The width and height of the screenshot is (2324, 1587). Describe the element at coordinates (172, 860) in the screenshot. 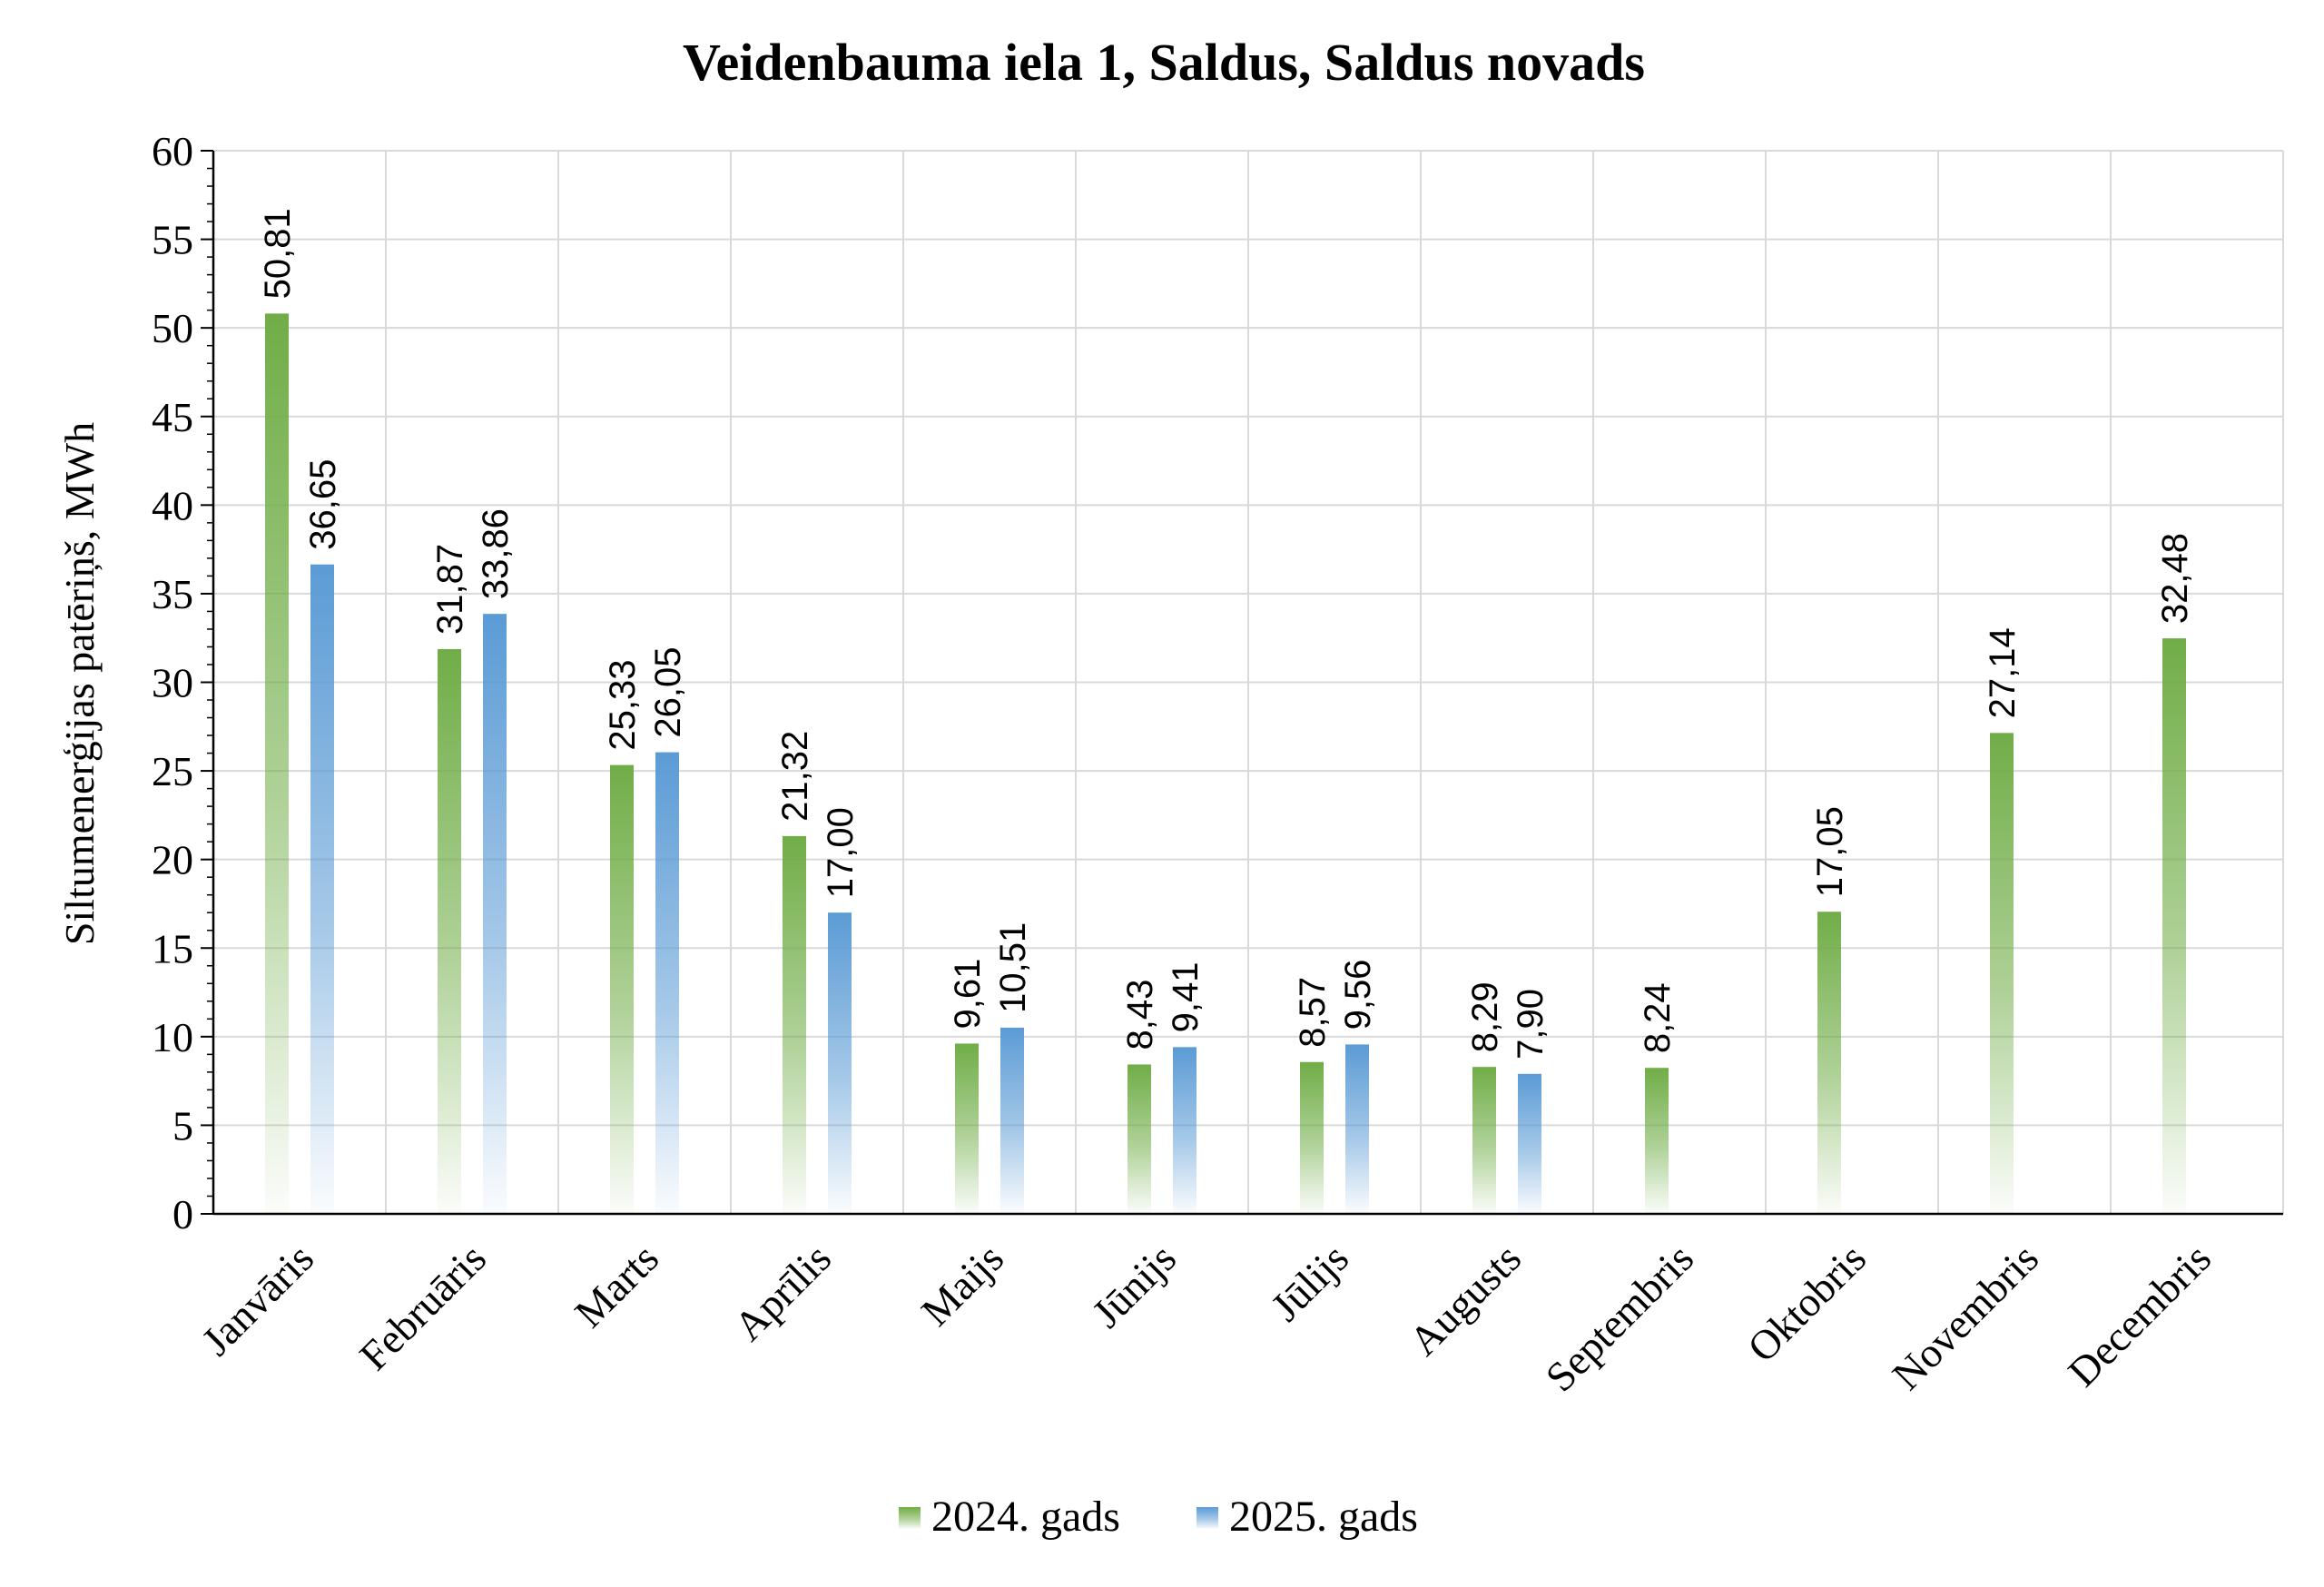

I see `y-tick-label: 20` at that location.